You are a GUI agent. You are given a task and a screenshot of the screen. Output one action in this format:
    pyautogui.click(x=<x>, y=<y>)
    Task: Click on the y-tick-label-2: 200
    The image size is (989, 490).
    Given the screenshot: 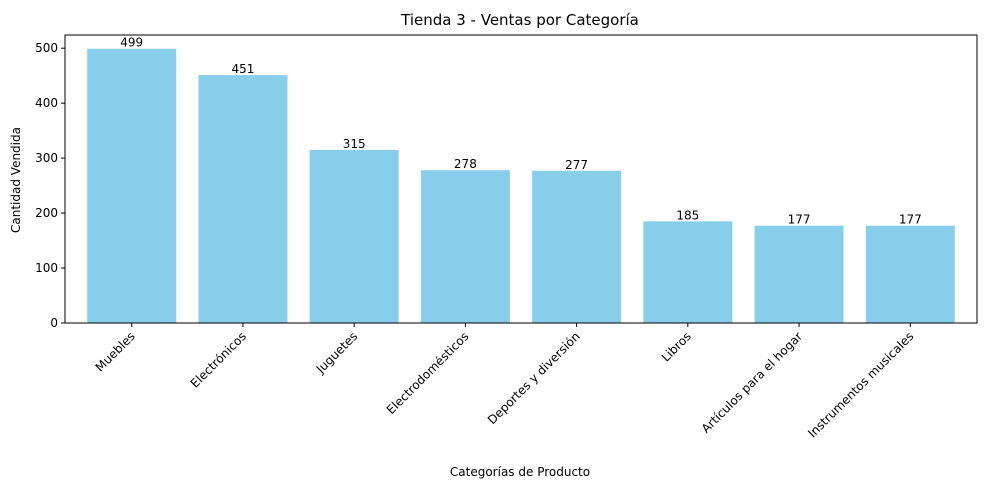 What is the action you would take?
    pyautogui.click(x=46, y=213)
    